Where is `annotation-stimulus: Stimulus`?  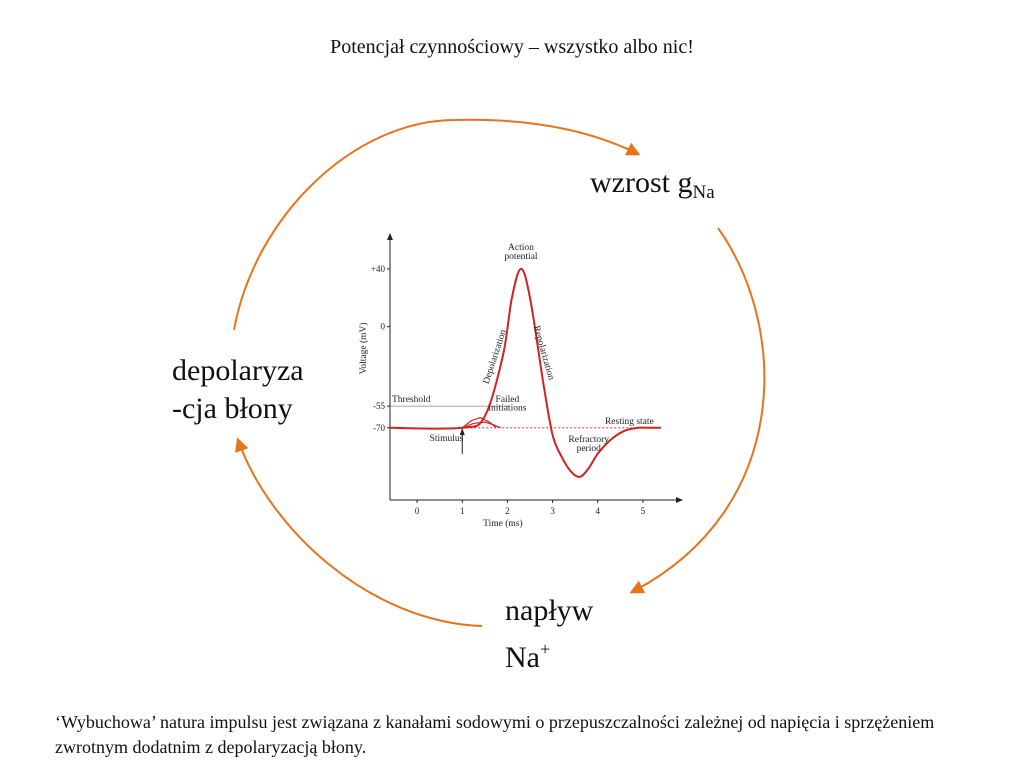
annotation-stimulus: Stimulus is located at coordinates (447, 439).